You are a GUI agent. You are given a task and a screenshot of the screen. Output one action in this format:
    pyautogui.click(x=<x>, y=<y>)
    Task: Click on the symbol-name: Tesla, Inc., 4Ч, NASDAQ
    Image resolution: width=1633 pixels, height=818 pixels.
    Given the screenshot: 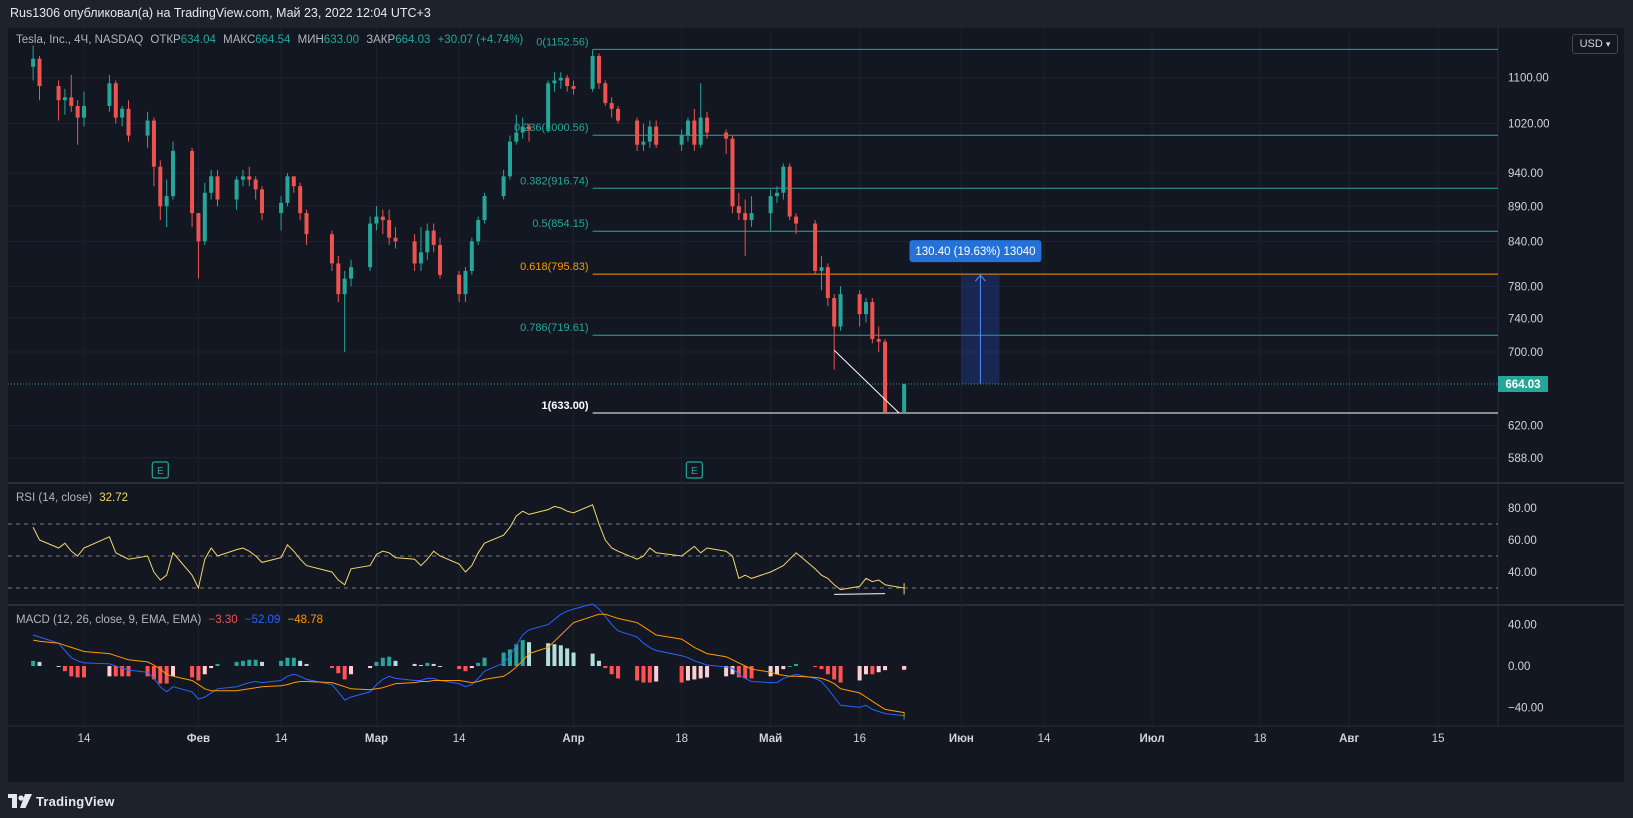 What is the action you would take?
    pyautogui.click(x=80, y=40)
    